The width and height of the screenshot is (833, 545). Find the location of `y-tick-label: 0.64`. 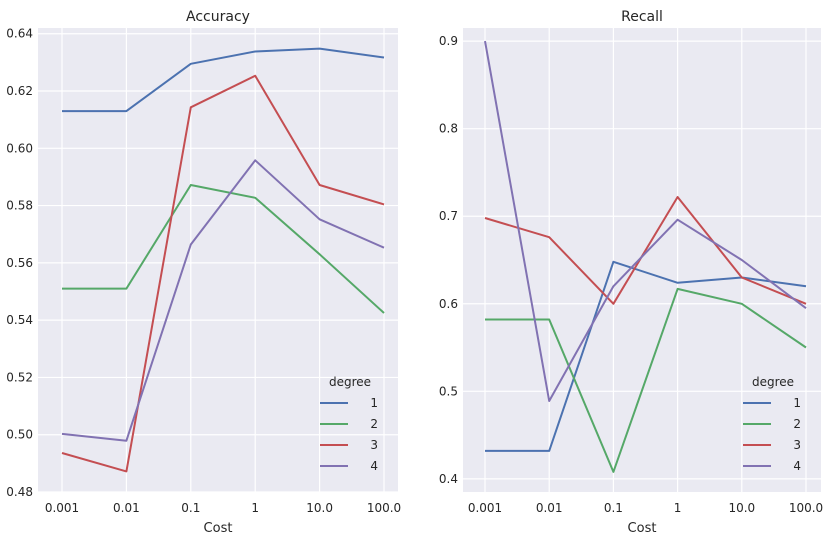

y-tick-label: 0.64 is located at coordinates (19, 34).